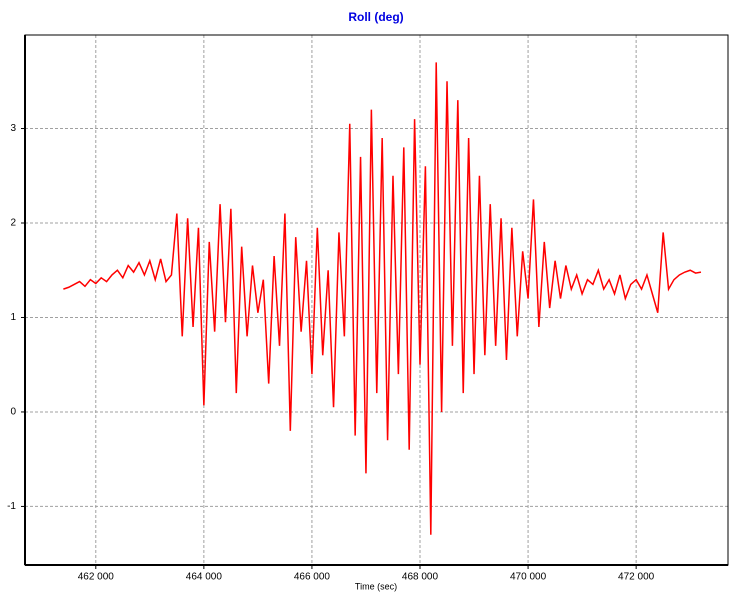 The image size is (730, 592). What do you see at coordinates (204, 577) in the screenshot?
I see `x-tick-label: 464 000` at bounding box center [204, 577].